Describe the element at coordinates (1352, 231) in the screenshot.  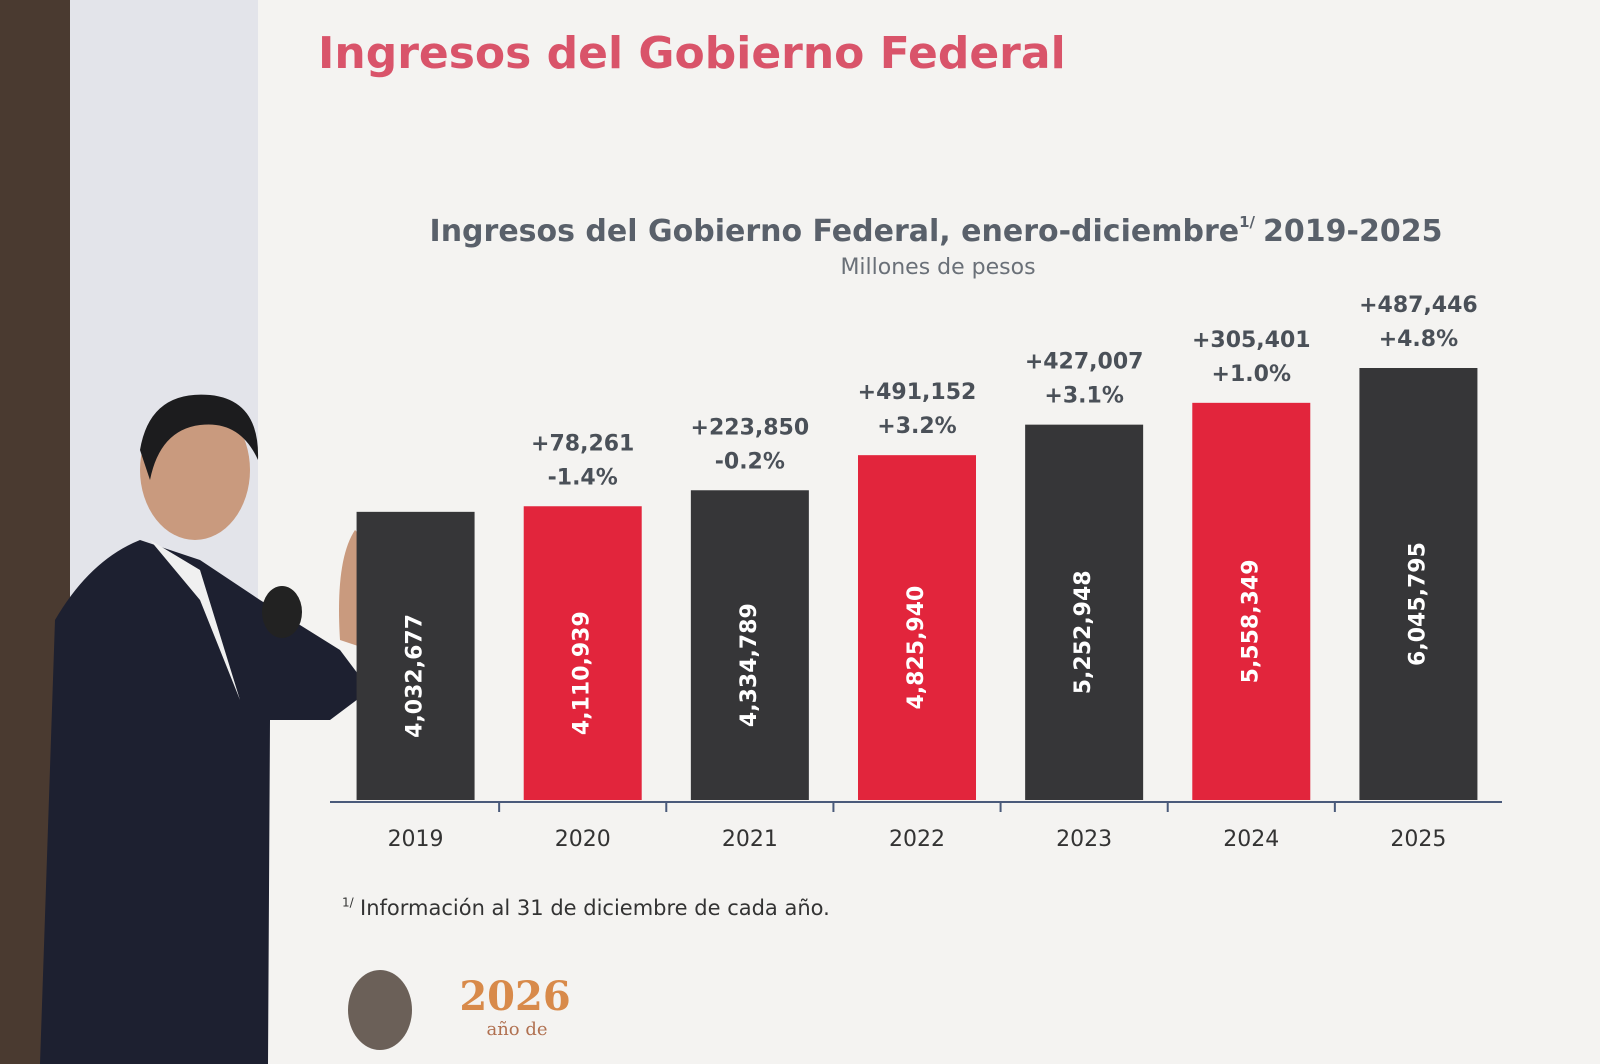
I see `chart-title-period: 2019-2025` at that location.